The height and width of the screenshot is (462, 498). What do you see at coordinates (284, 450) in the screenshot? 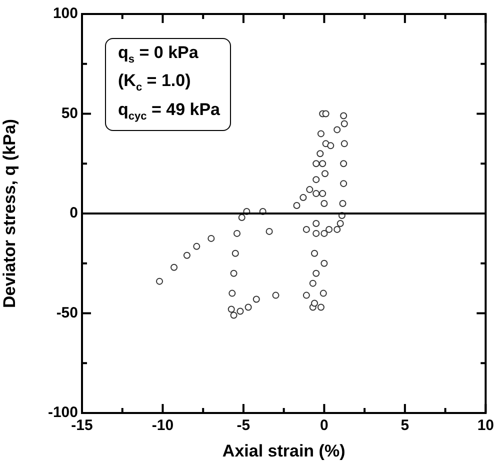
I see `x-axis-title: Axial strain (%)` at bounding box center [284, 450].